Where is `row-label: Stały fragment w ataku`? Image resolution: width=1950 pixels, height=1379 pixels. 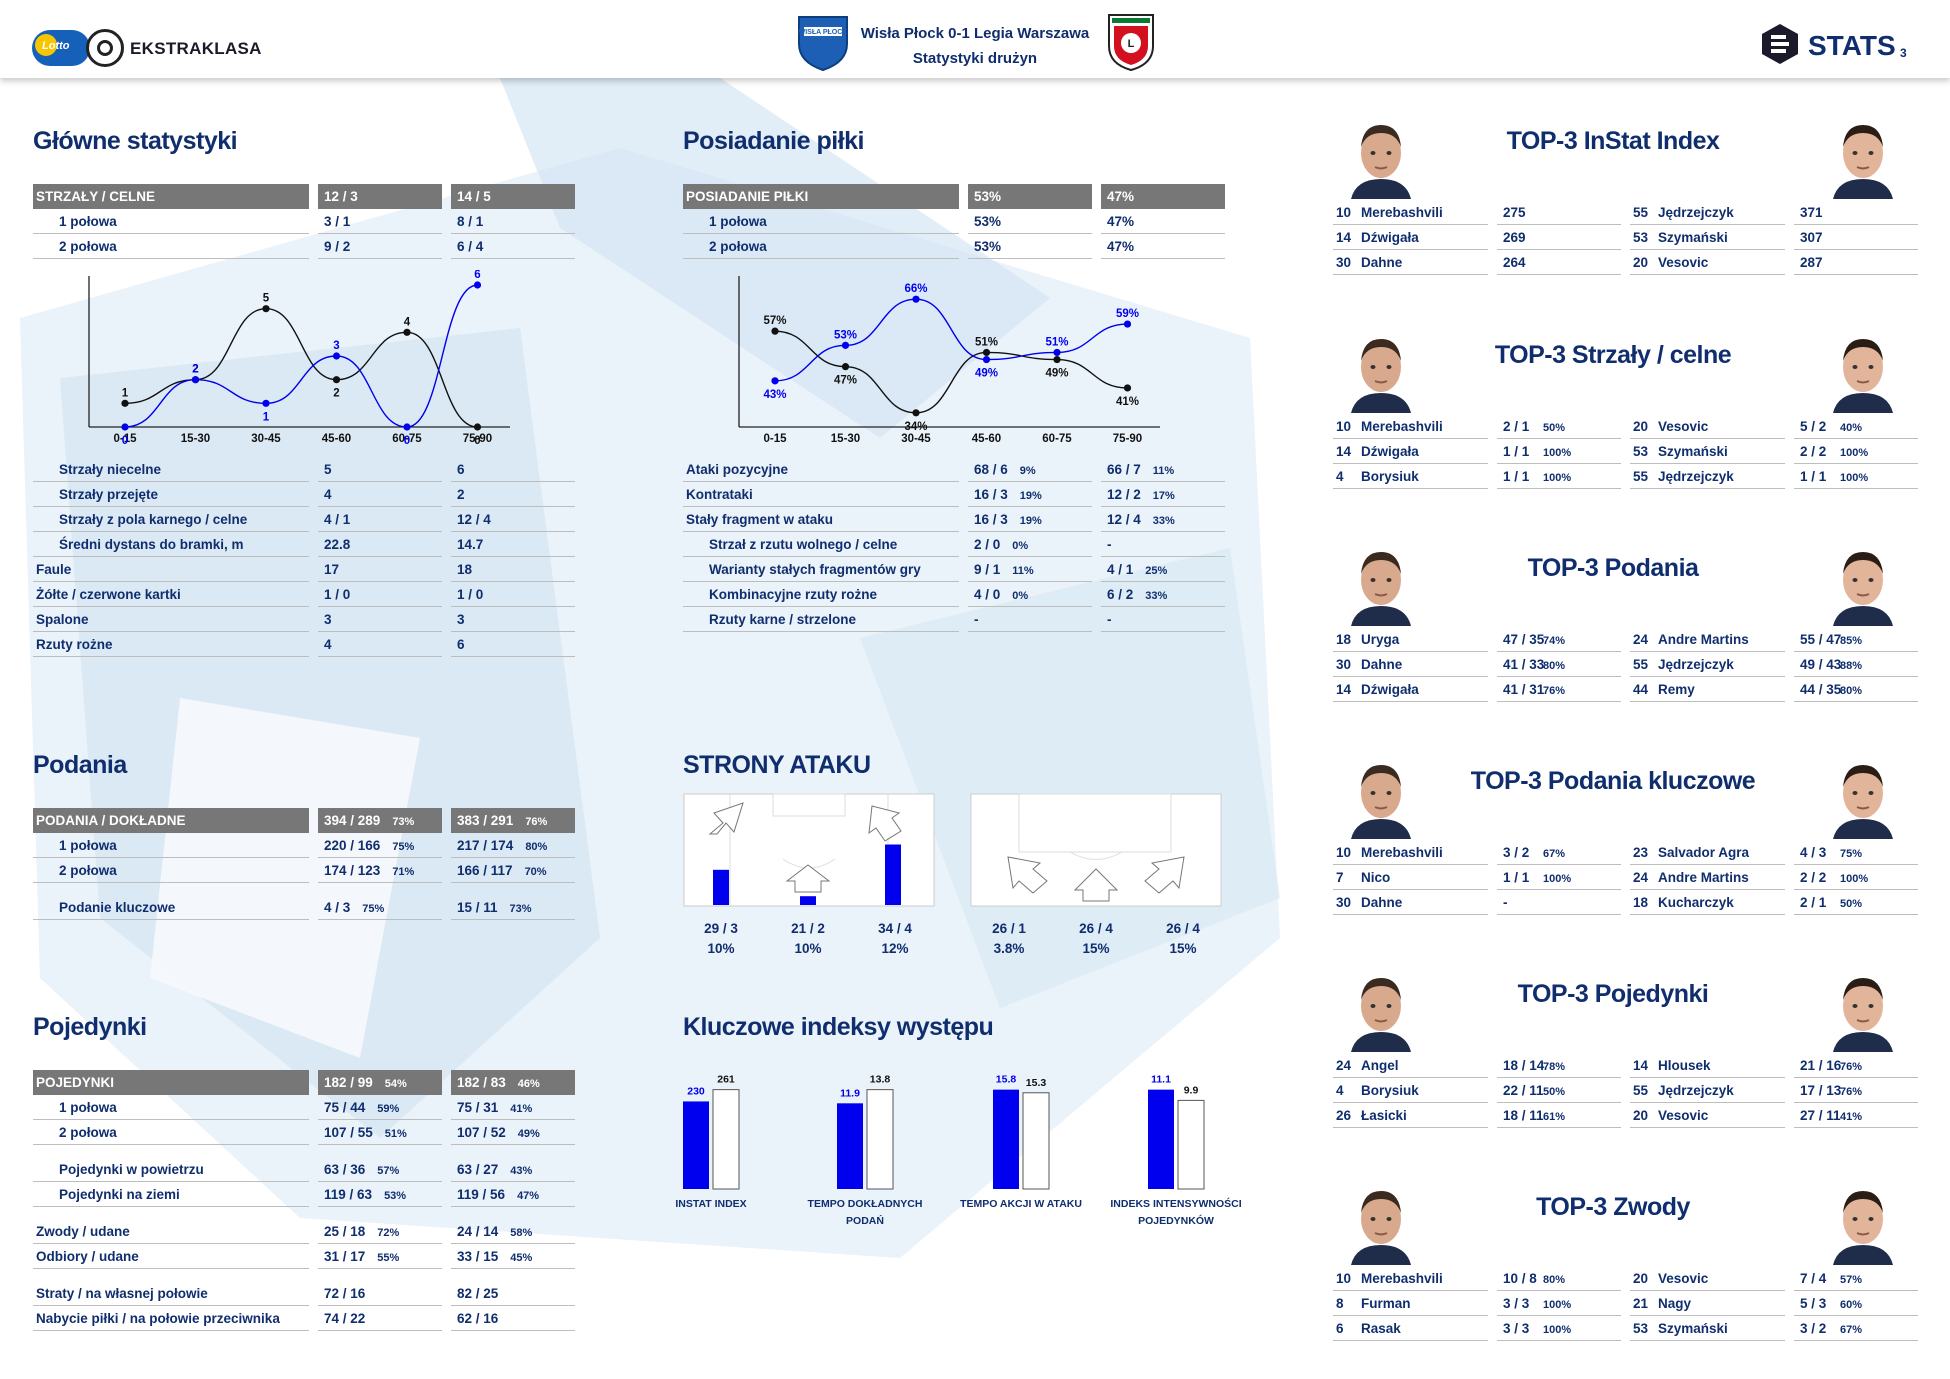 row-label: Stały fragment w ataku is located at coordinates (821, 519).